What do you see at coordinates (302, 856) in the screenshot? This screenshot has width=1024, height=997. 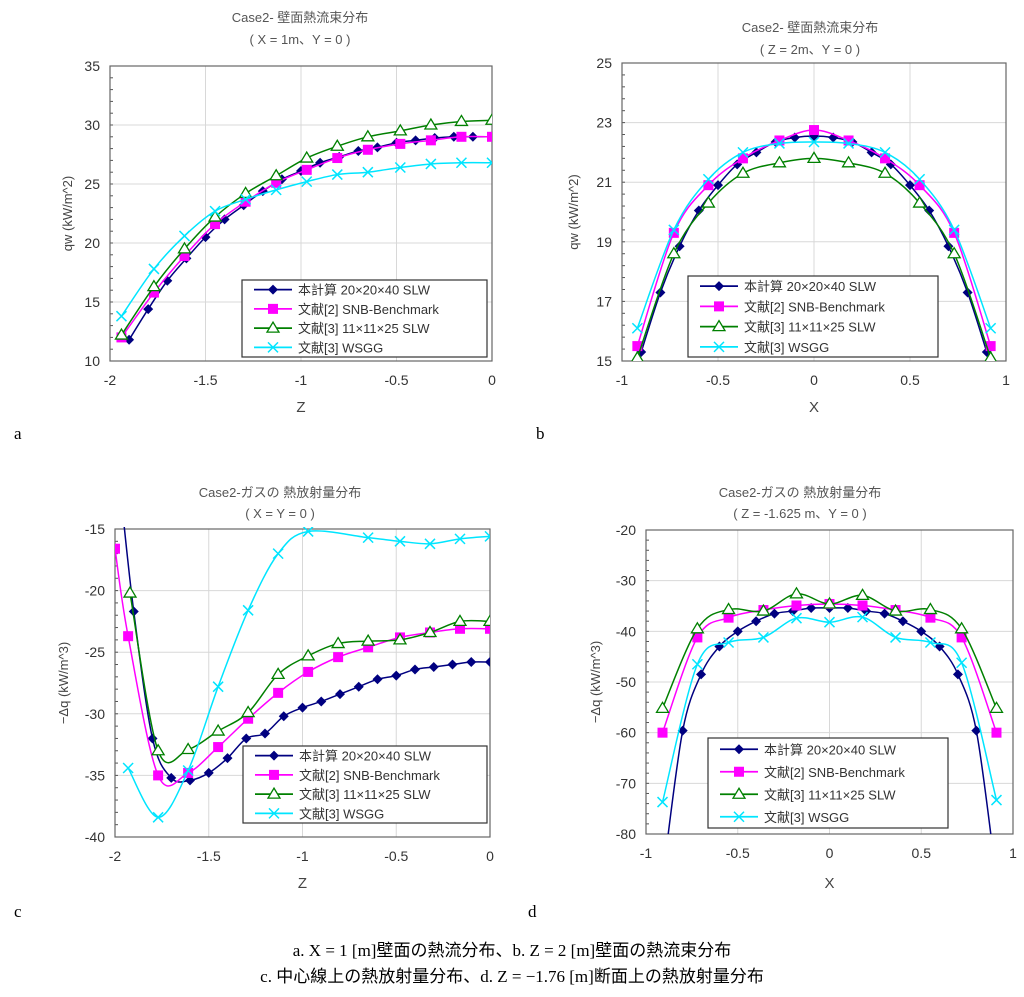 I see `x-tick-label: -1` at bounding box center [302, 856].